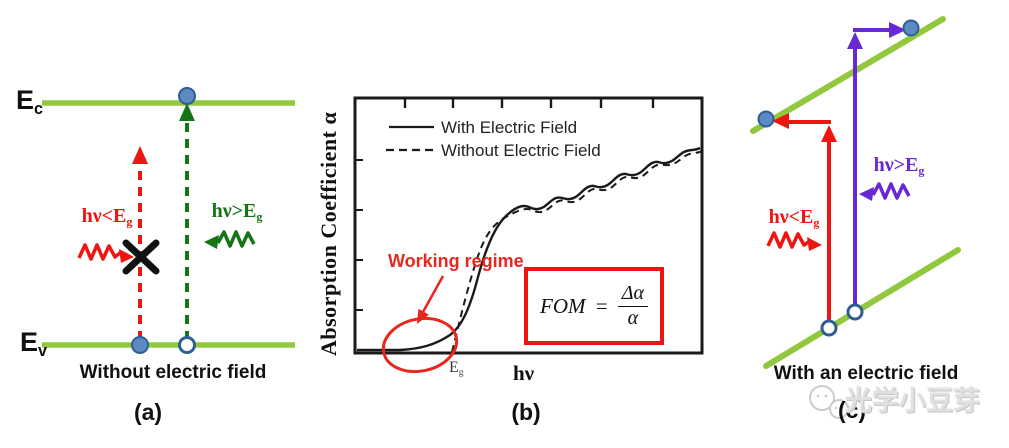 This screenshot has height=448, width=1009. What do you see at coordinates (126, 256) in the screenshot?
I see `photon-wave-red-arrowhead` at bounding box center [126, 256].